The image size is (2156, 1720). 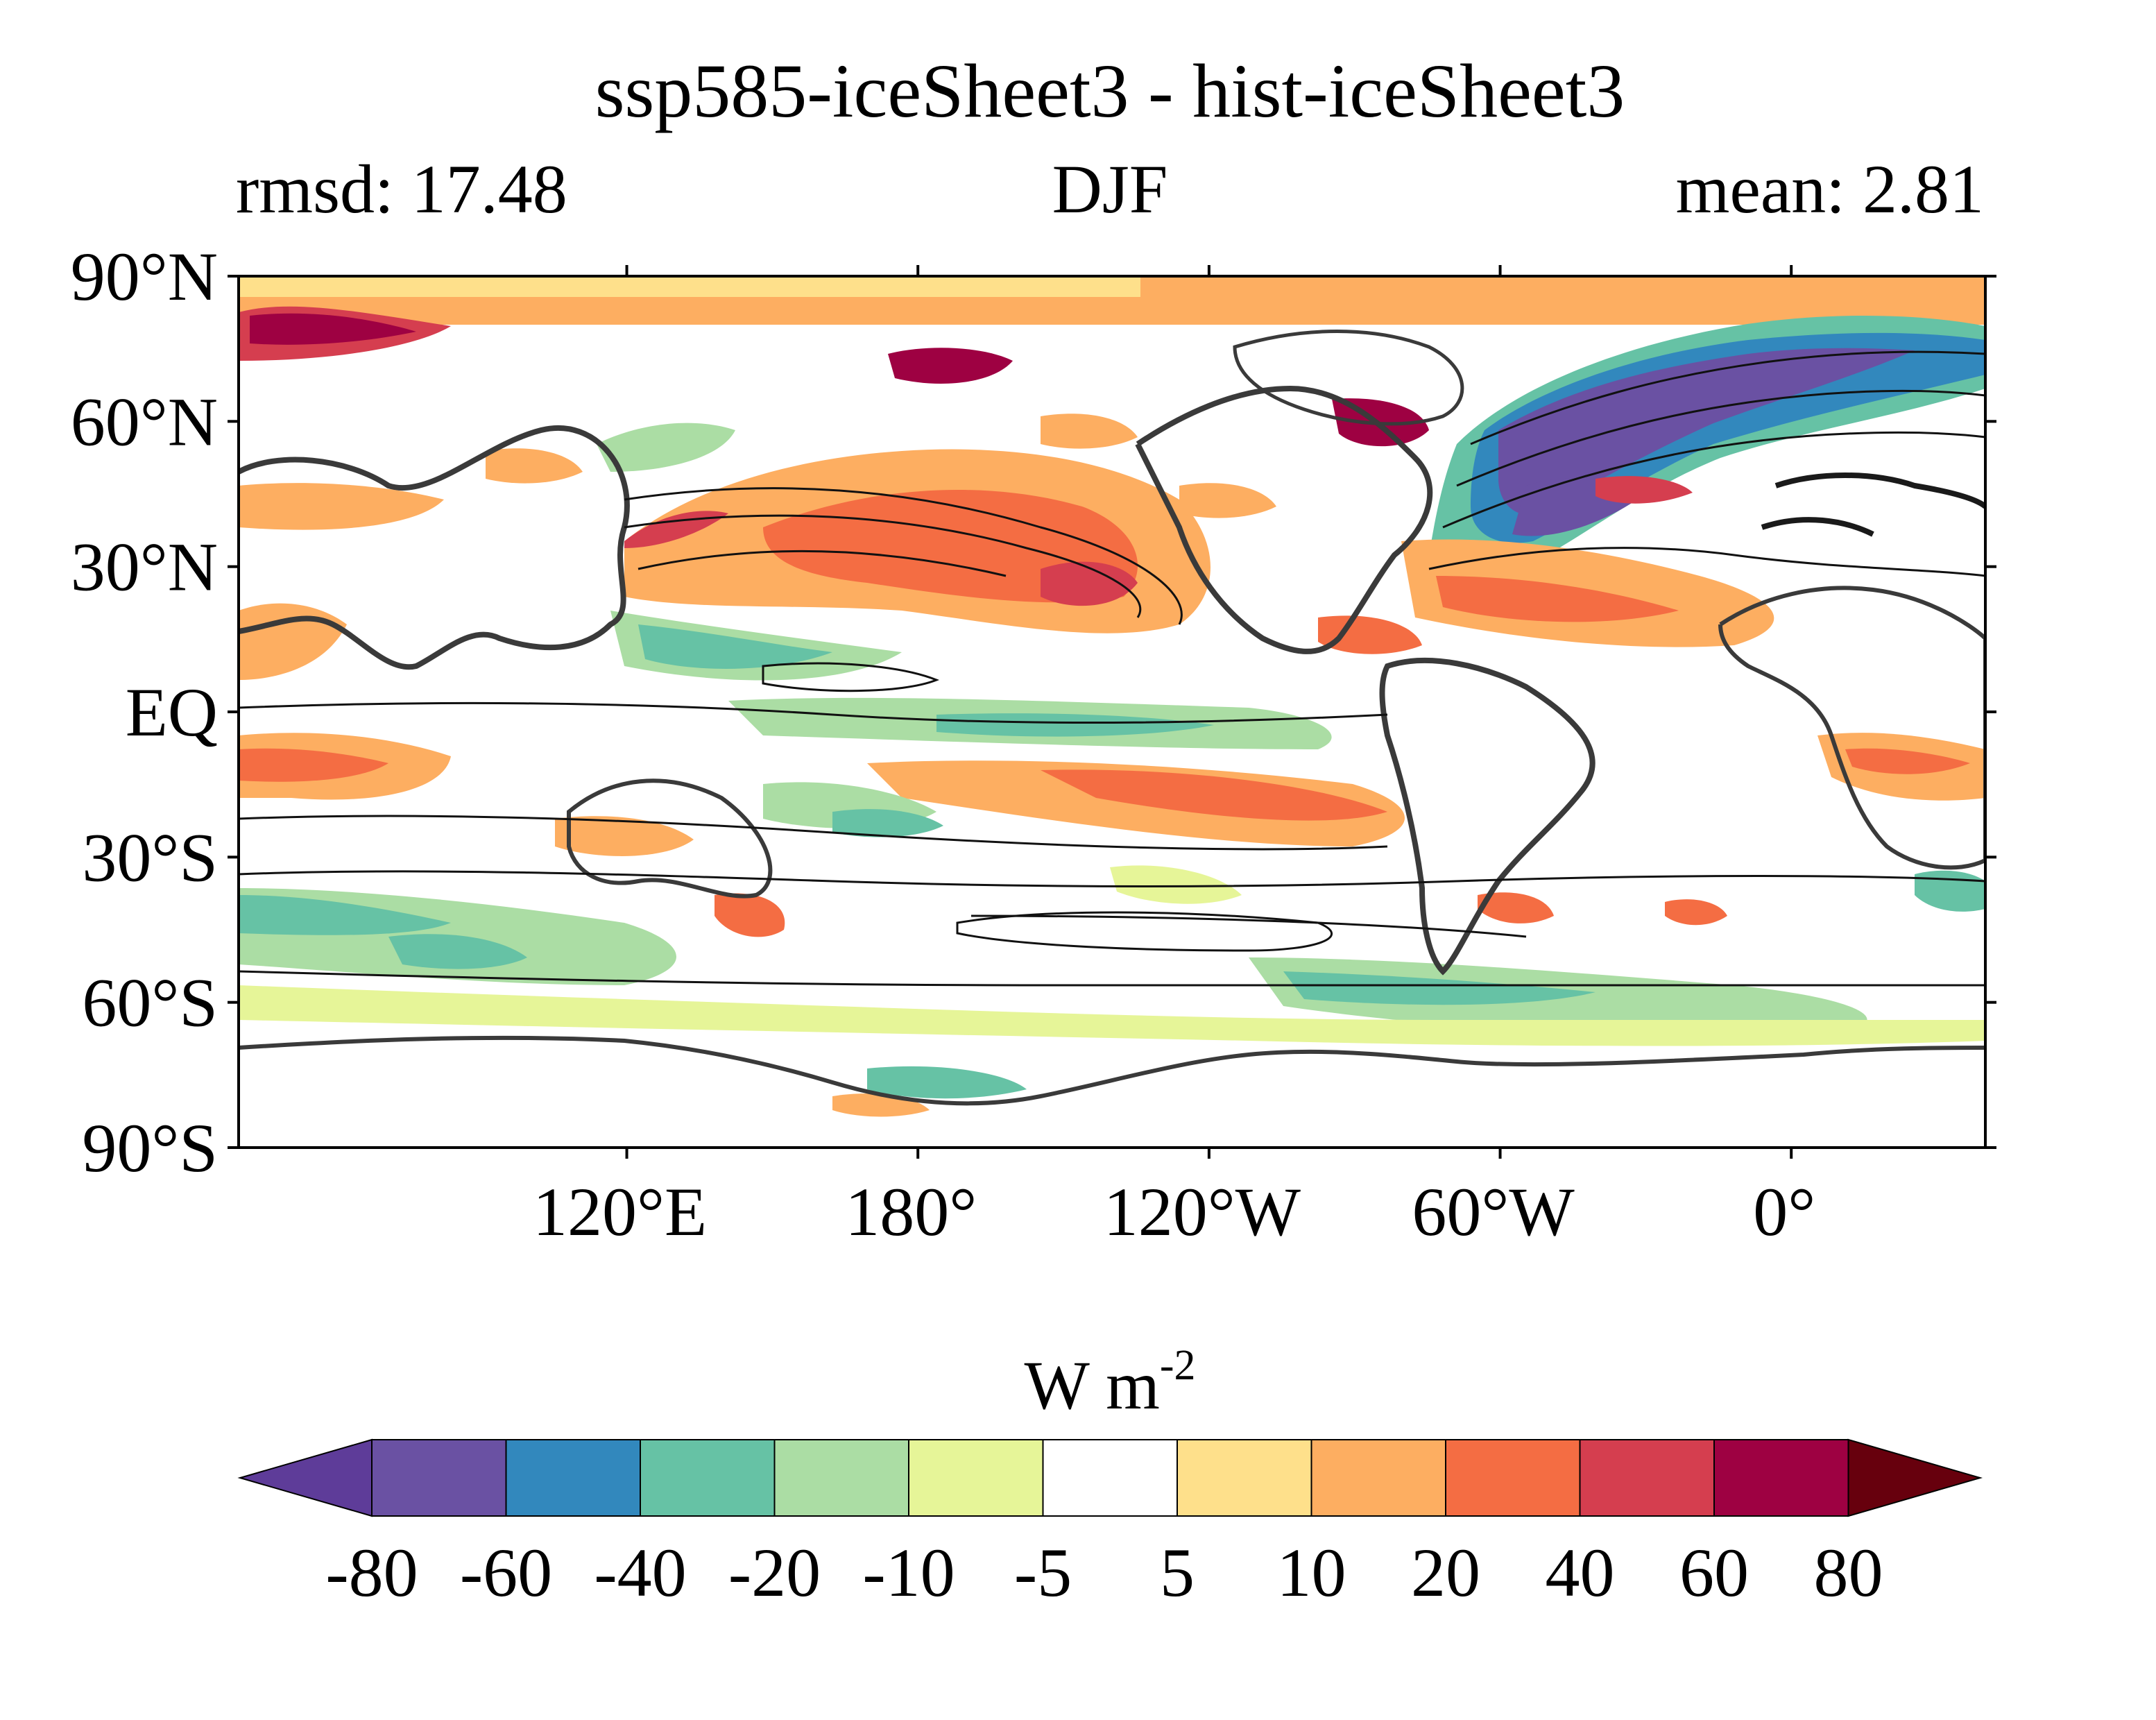 What do you see at coordinates (1311, 1572) in the screenshot?
I see `colorbar-tick-label: 10` at bounding box center [1311, 1572].